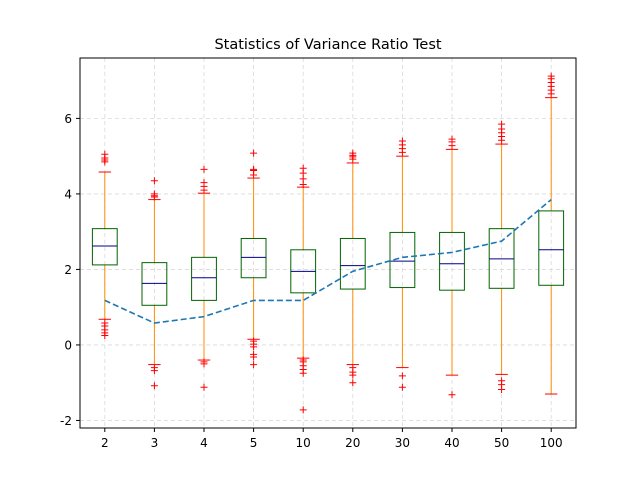  Describe the element at coordinates (155, 443) in the screenshot. I see `x-tick-label: 3` at that location.